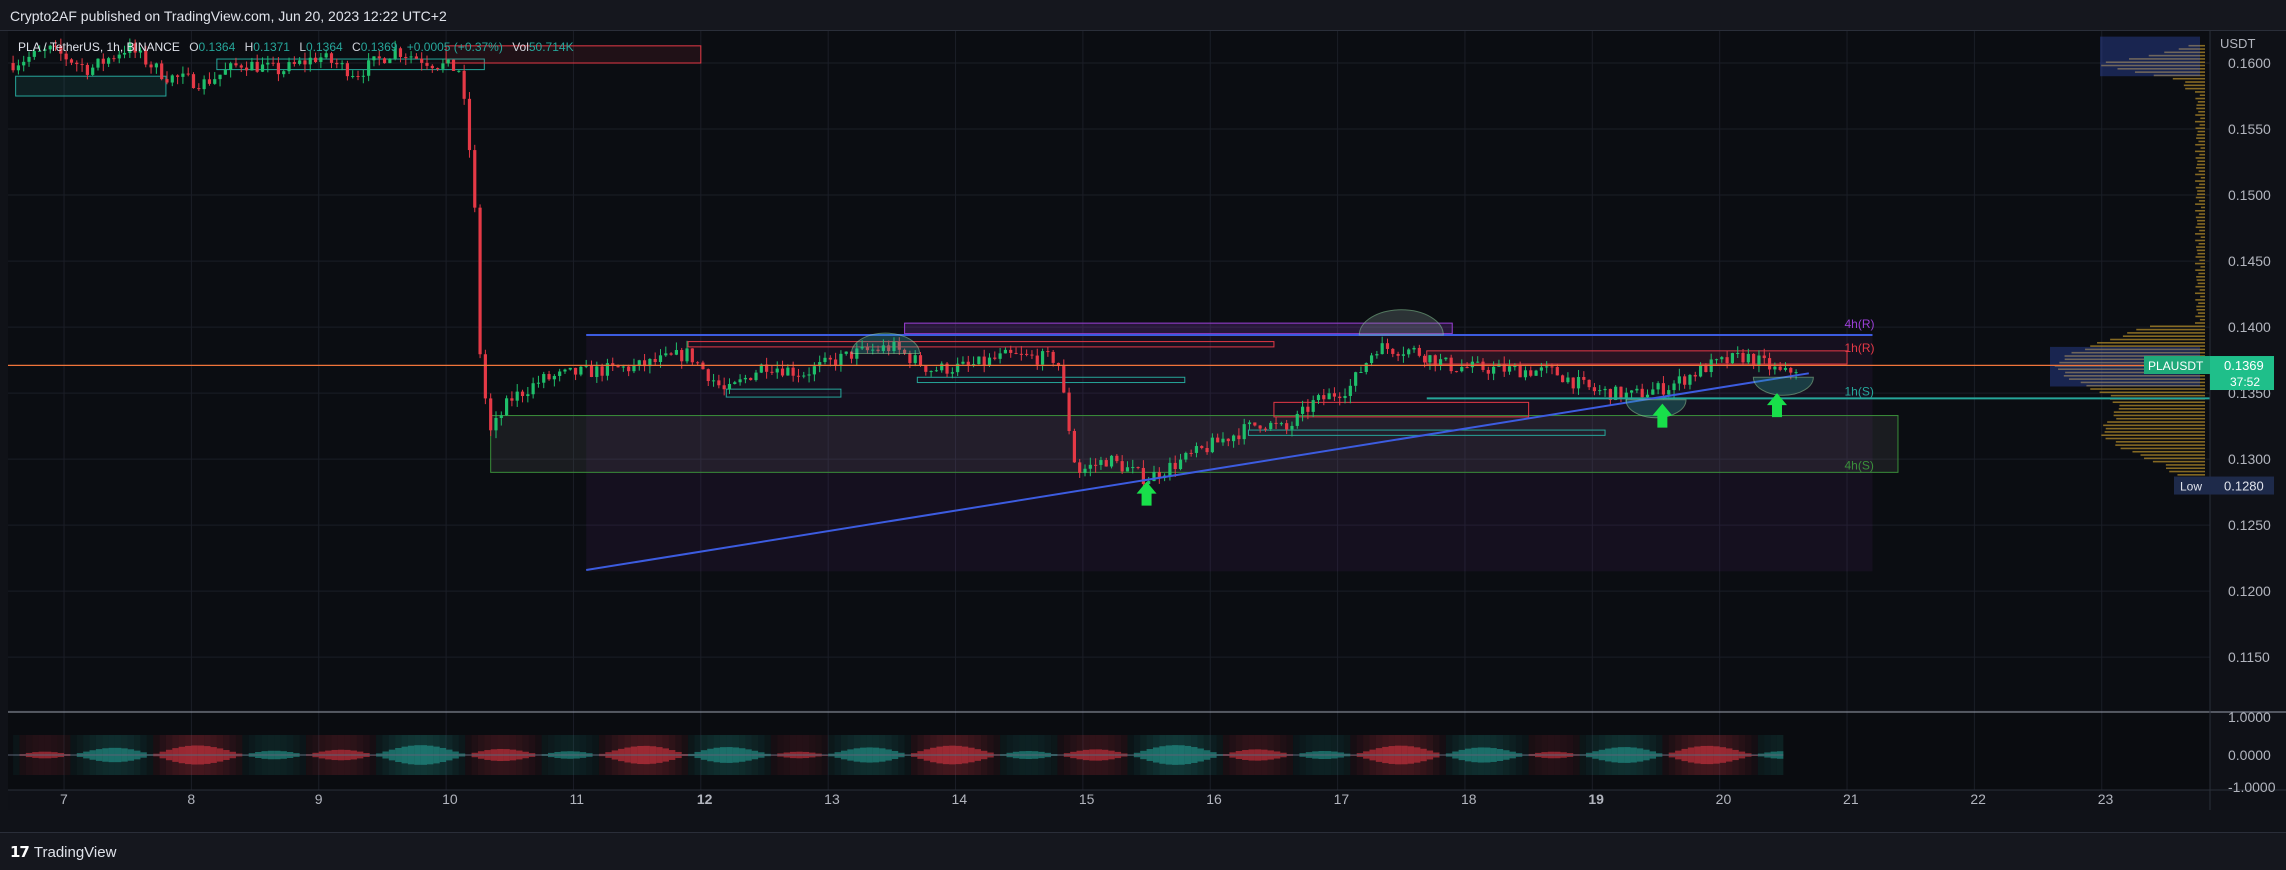 The height and width of the screenshot is (870, 2286). What do you see at coordinates (705, 799) in the screenshot?
I see `time-tick-label: 12` at bounding box center [705, 799].